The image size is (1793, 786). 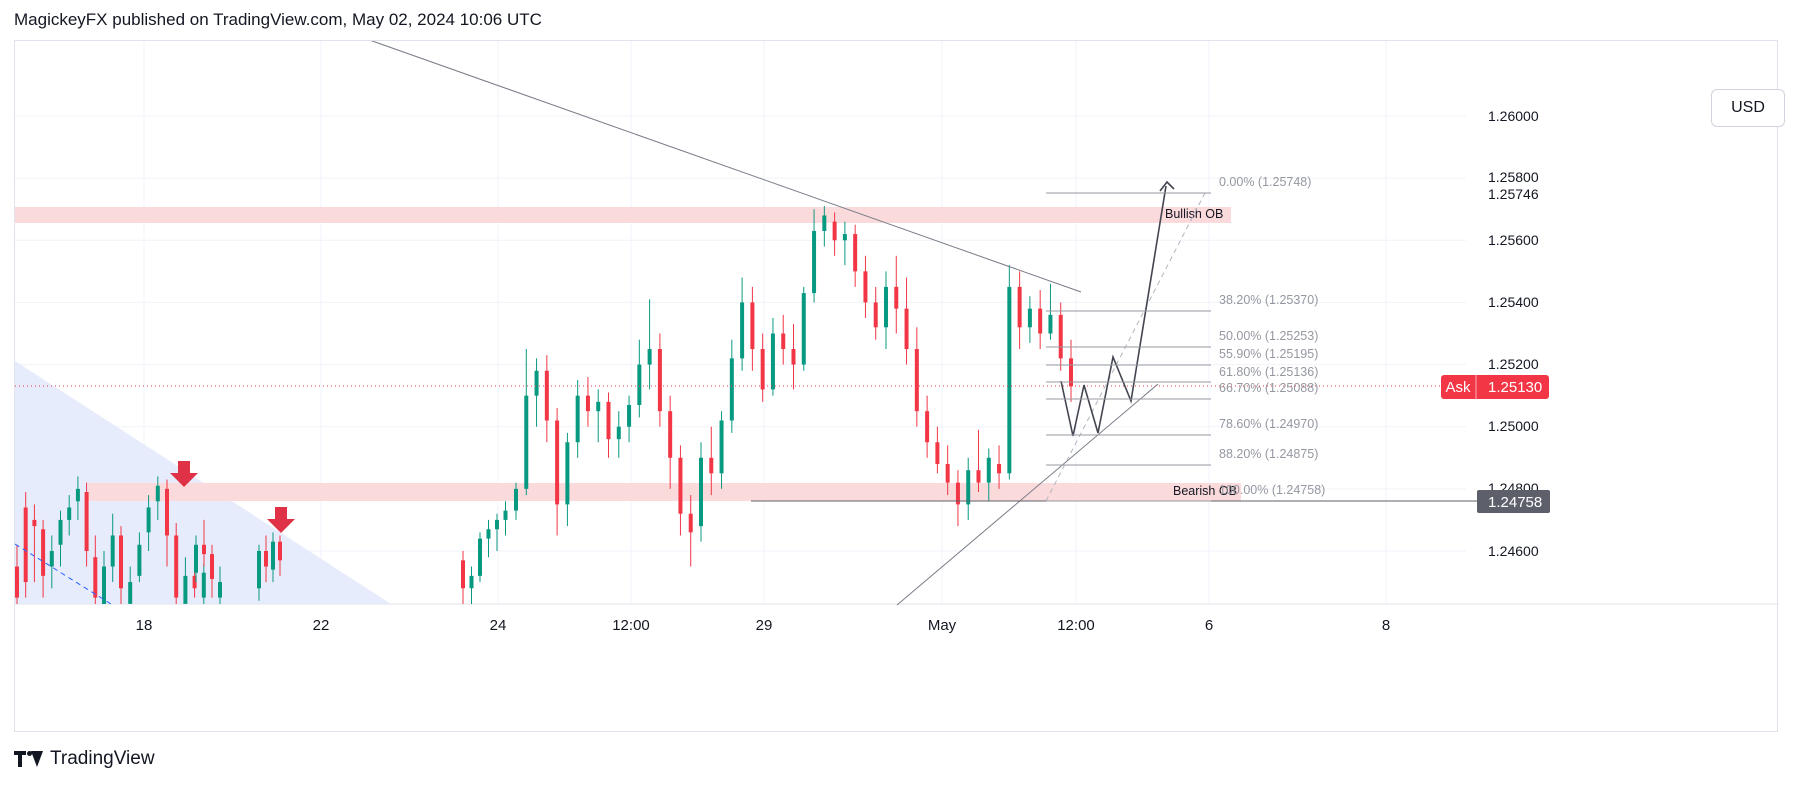 What do you see at coordinates (1265, 182) in the screenshot?
I see `fib-level-label: 0.00% (1.25748)` at bounding box center [1265, 182].